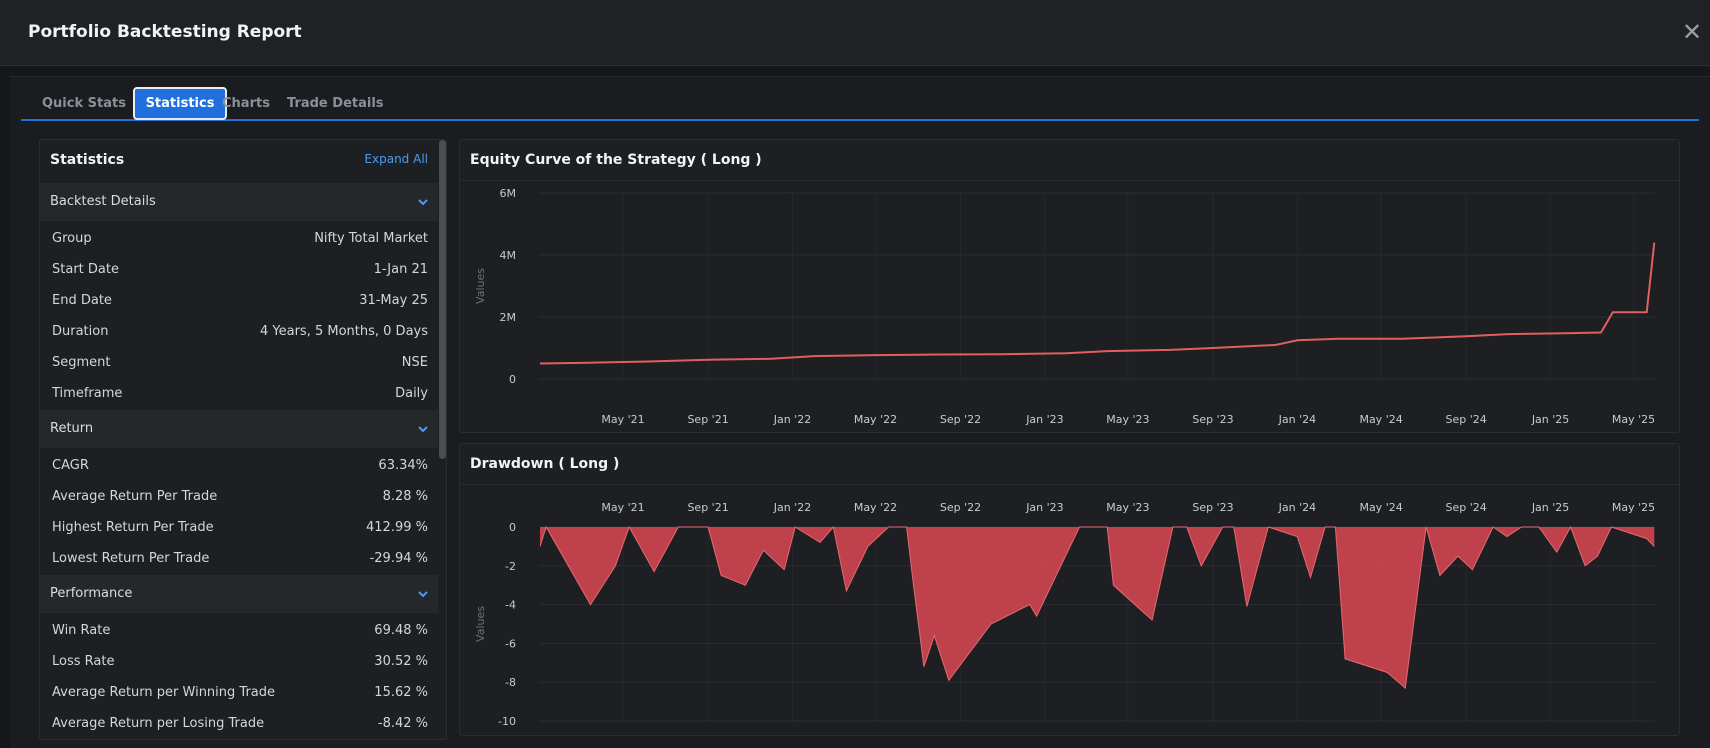 The width and height of the screenshot is (1710, 748). I want to click on x-tick-label: Sep '24, so click(1466, 419).